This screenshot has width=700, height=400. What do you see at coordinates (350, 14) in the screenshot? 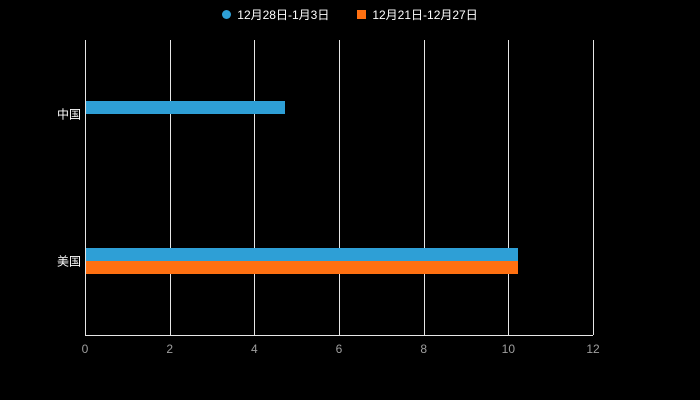
I see `legend: 12月28日-1月3日 12月21日-12月27日` at bounding box center [350, 14].